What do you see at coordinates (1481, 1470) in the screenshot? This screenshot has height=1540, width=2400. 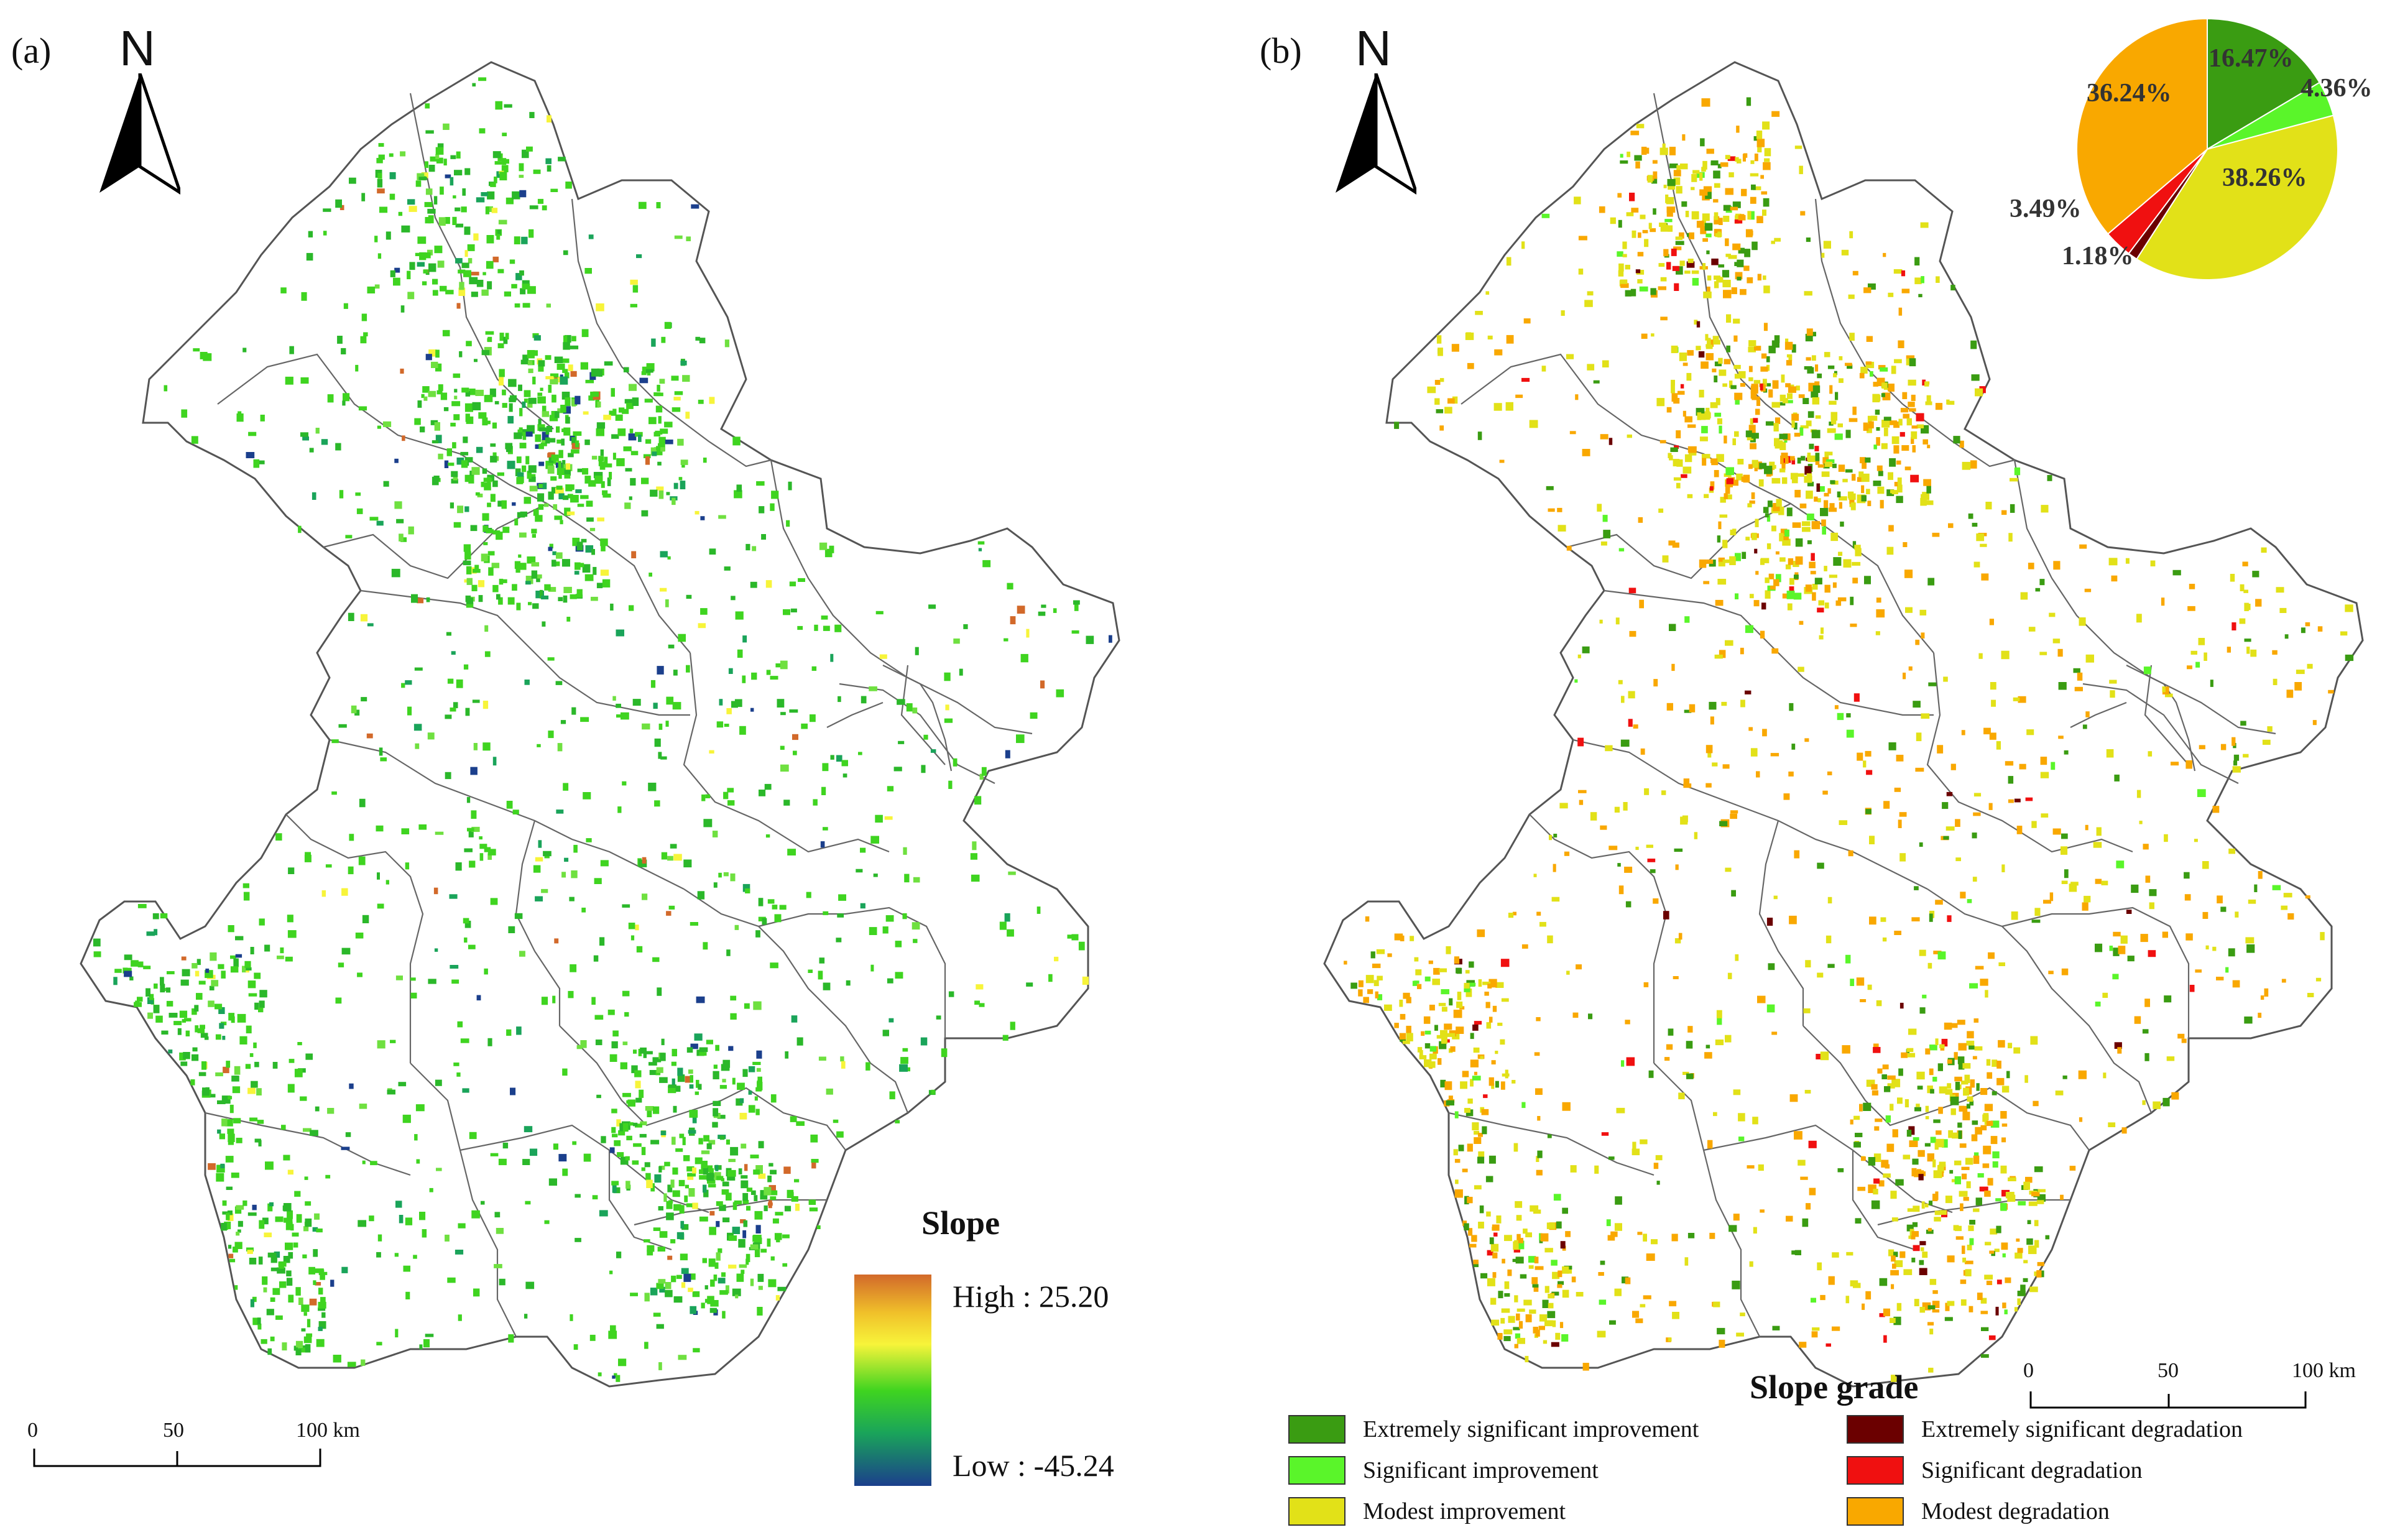 I see `legend-label: Significant improvement` at bounding box center [1481, 1470].